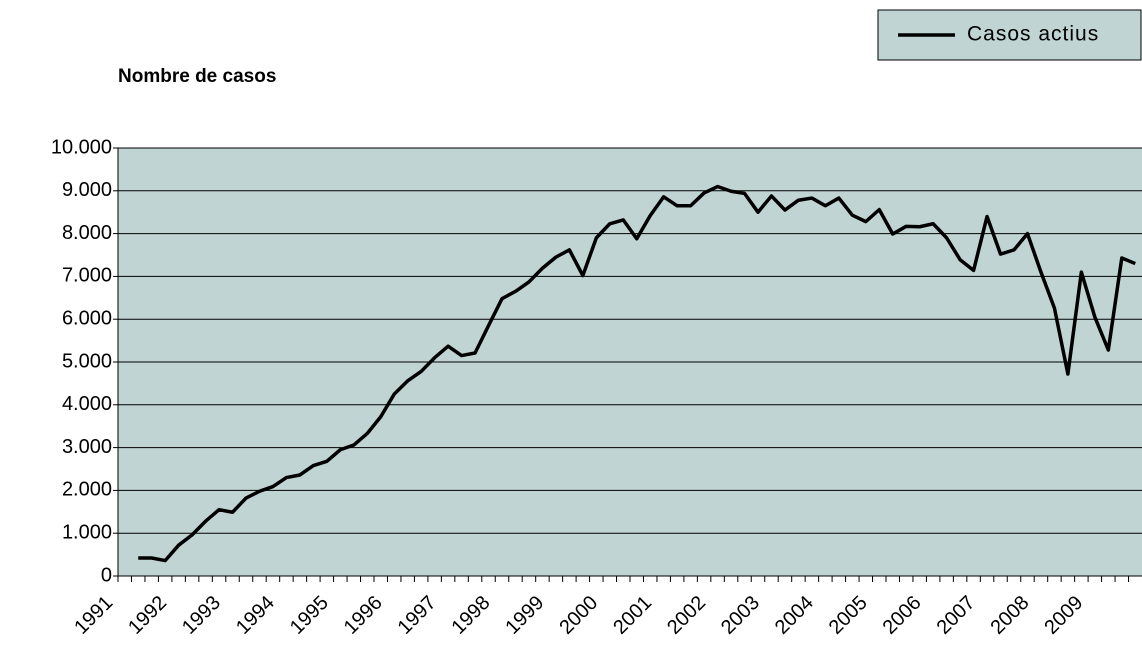  I want to click on x-tick-label: 2005, so click(848, 615).